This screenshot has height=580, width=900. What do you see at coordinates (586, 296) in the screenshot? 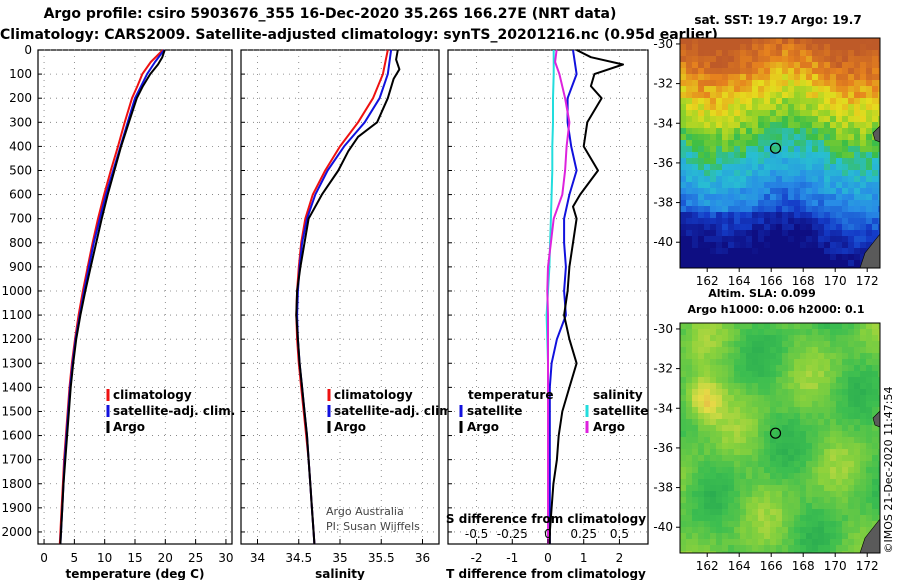
I see `series-line-temperature-argo` at bounding box center [586, 296].